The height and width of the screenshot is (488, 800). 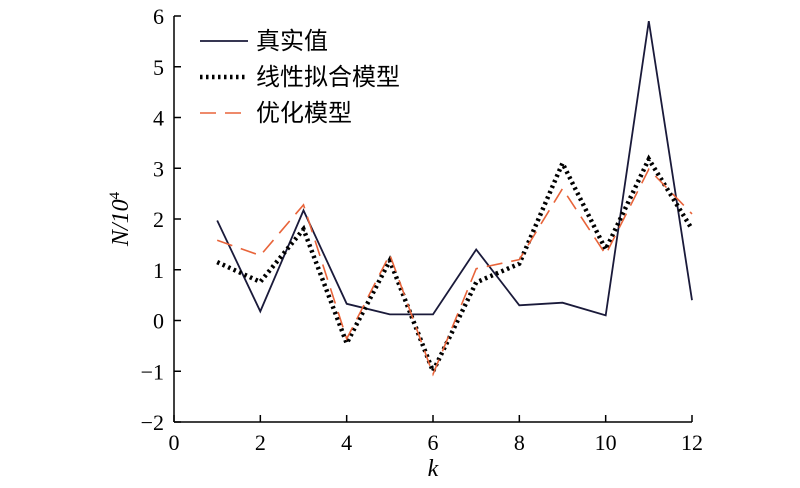 What do you see at coordinates (174, 442) in the screenshot?
I see `x-tick-label: 0` at bounding box center [174, 442].